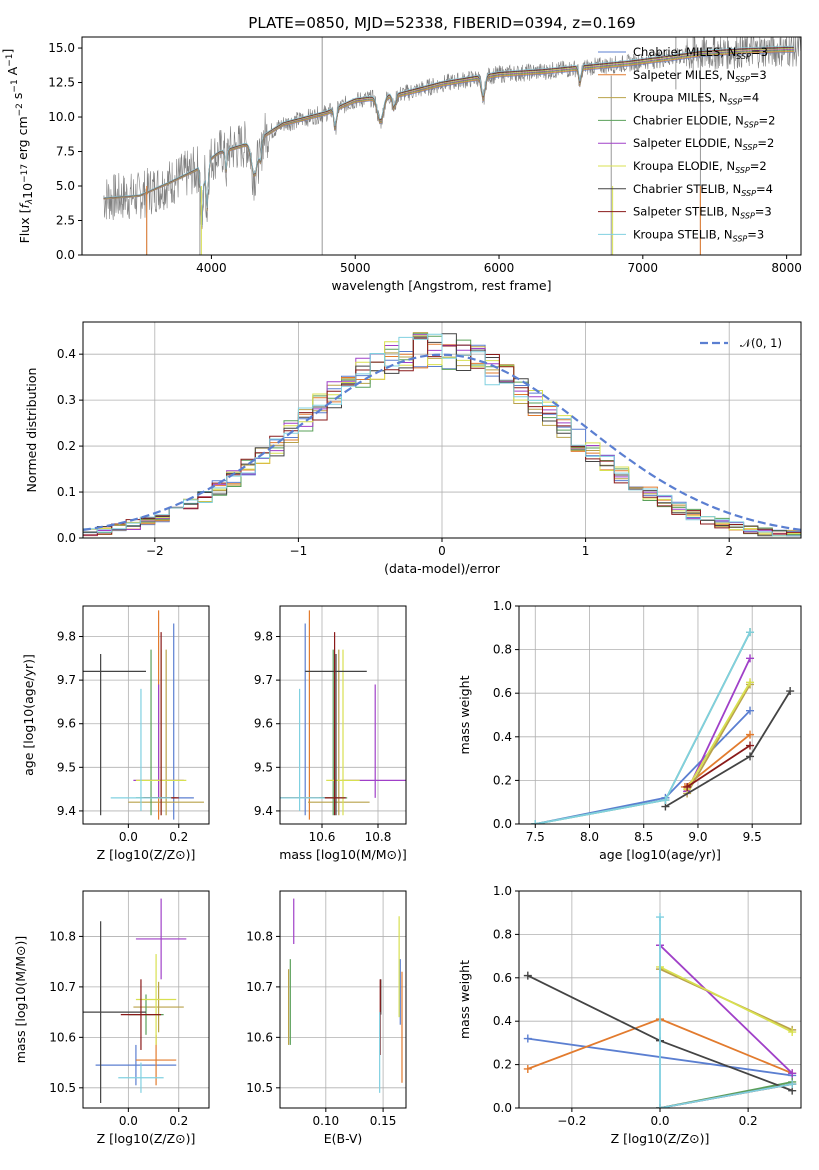 This screenshot has height=1170, width=819. Describe the element at coordinates (786, 268) in the screenshot. I see `x-tick-label: 8000` at that location.